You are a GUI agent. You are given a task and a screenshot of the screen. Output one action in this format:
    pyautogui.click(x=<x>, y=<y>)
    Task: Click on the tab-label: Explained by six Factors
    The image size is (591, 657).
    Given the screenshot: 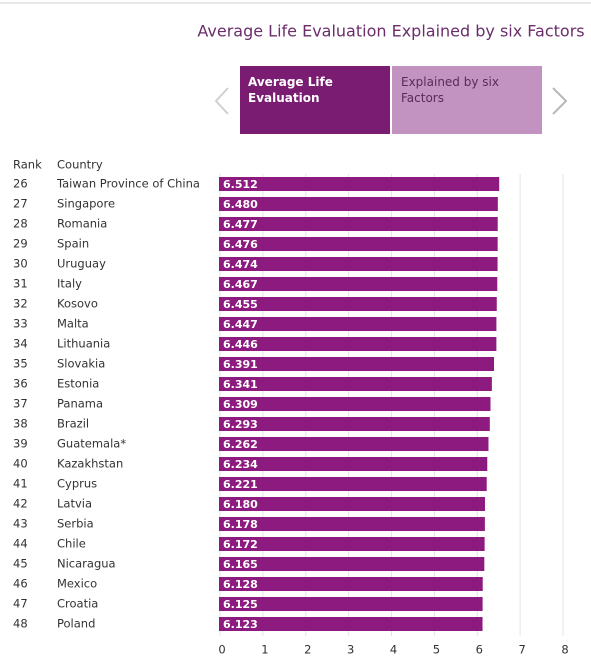 What is the action you would take?
    pyautogui.click(x=450, y=90)
    